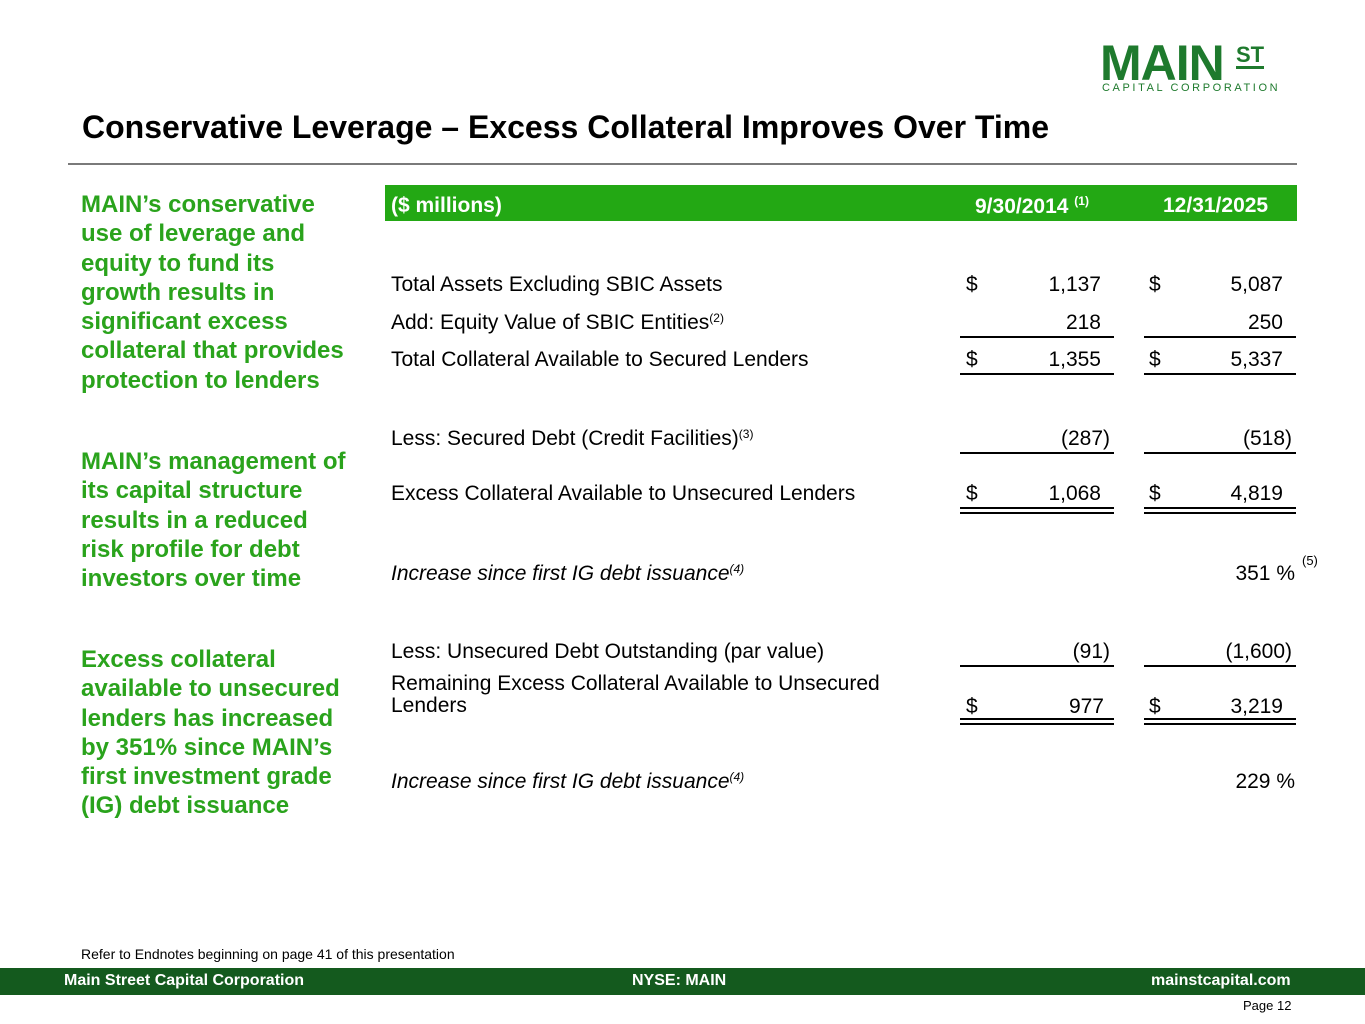  I want to click on row-increase-secured-note: (4), so click(737, 569).